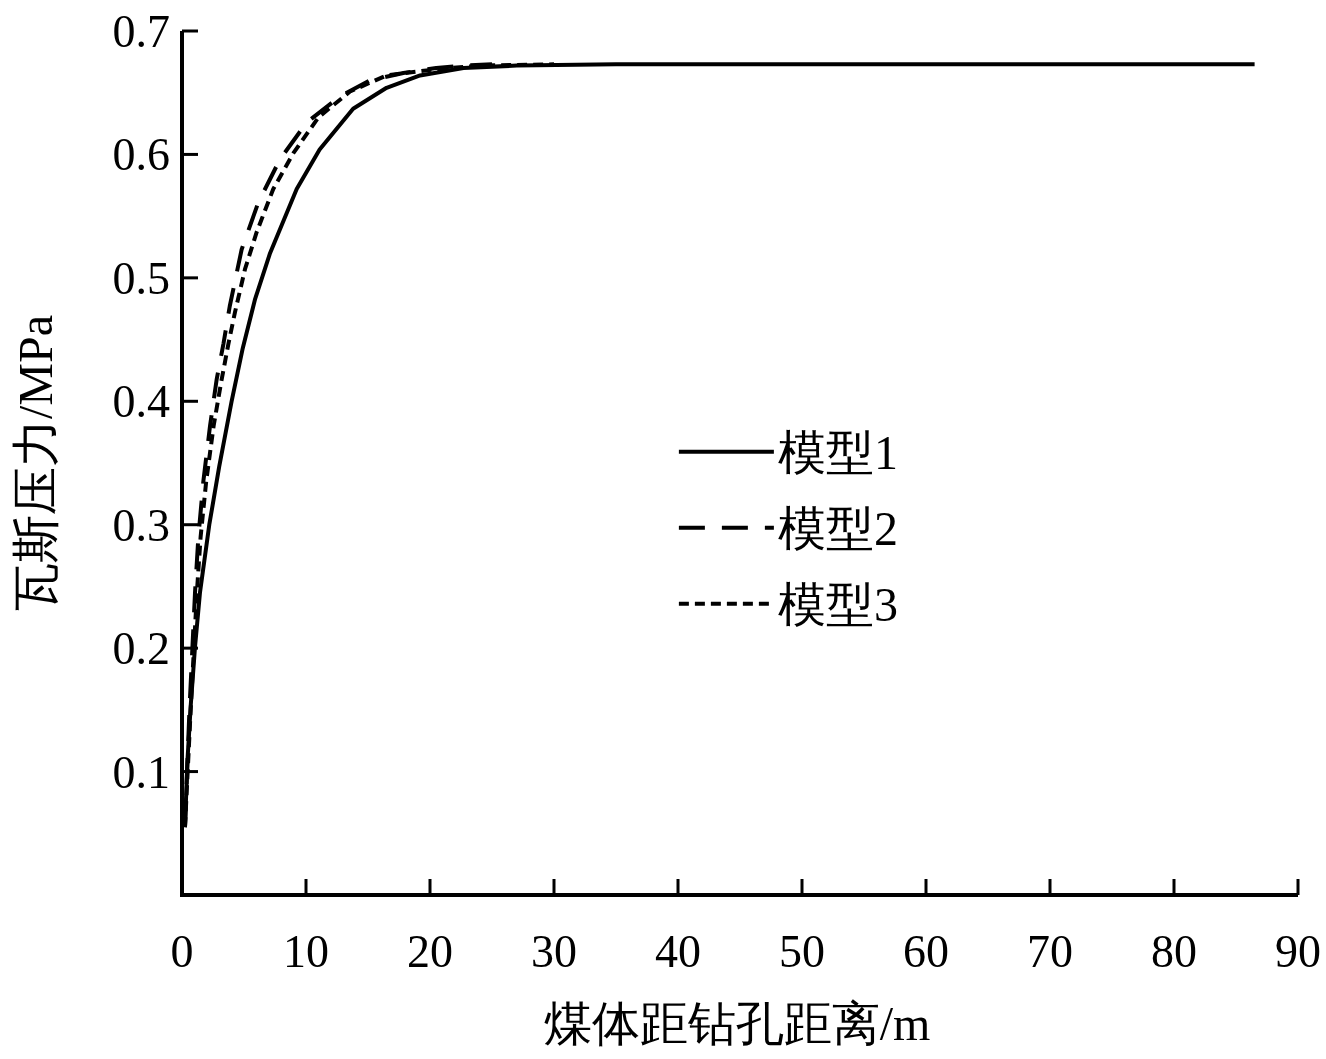  I want to click on x-axis-title: 煤体距钻孔距离/m, so click(737, 1023).